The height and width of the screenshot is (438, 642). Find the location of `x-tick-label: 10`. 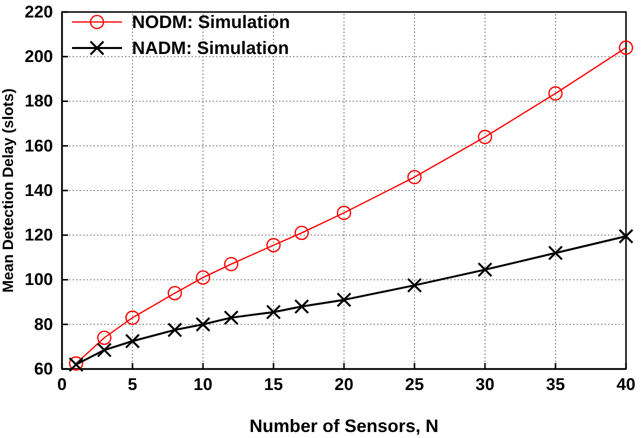

x-tick-label: 10 is located at coordinates (203, 384).